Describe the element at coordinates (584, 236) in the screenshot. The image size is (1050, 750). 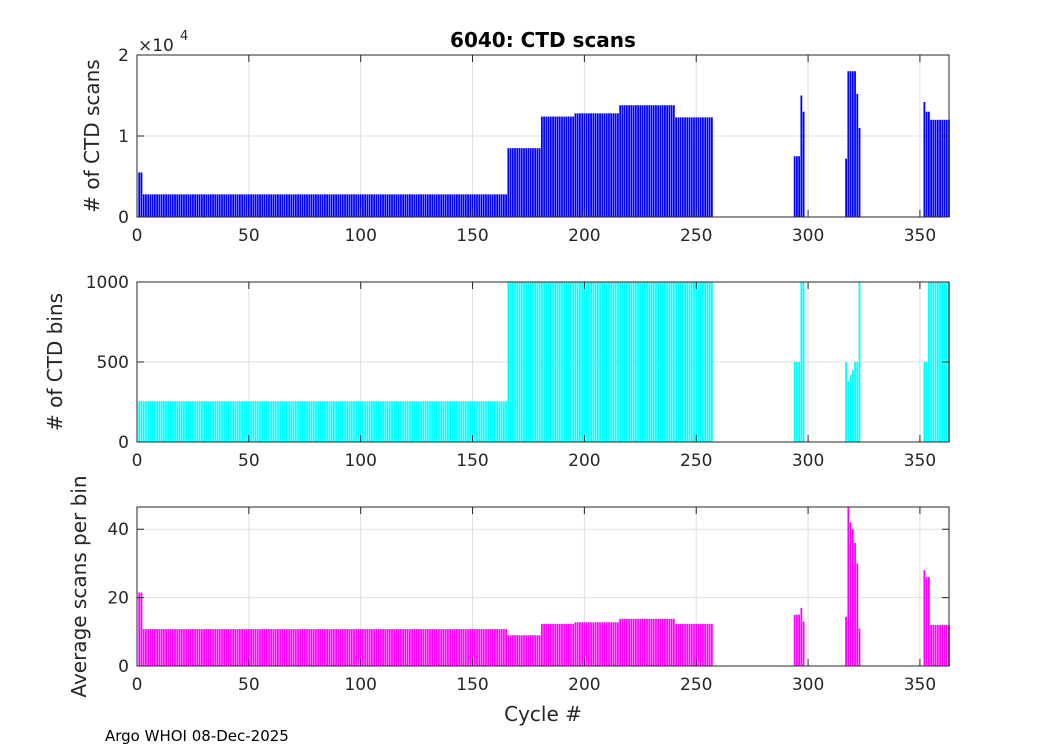
I see `x-tick-label: 200` at that location.